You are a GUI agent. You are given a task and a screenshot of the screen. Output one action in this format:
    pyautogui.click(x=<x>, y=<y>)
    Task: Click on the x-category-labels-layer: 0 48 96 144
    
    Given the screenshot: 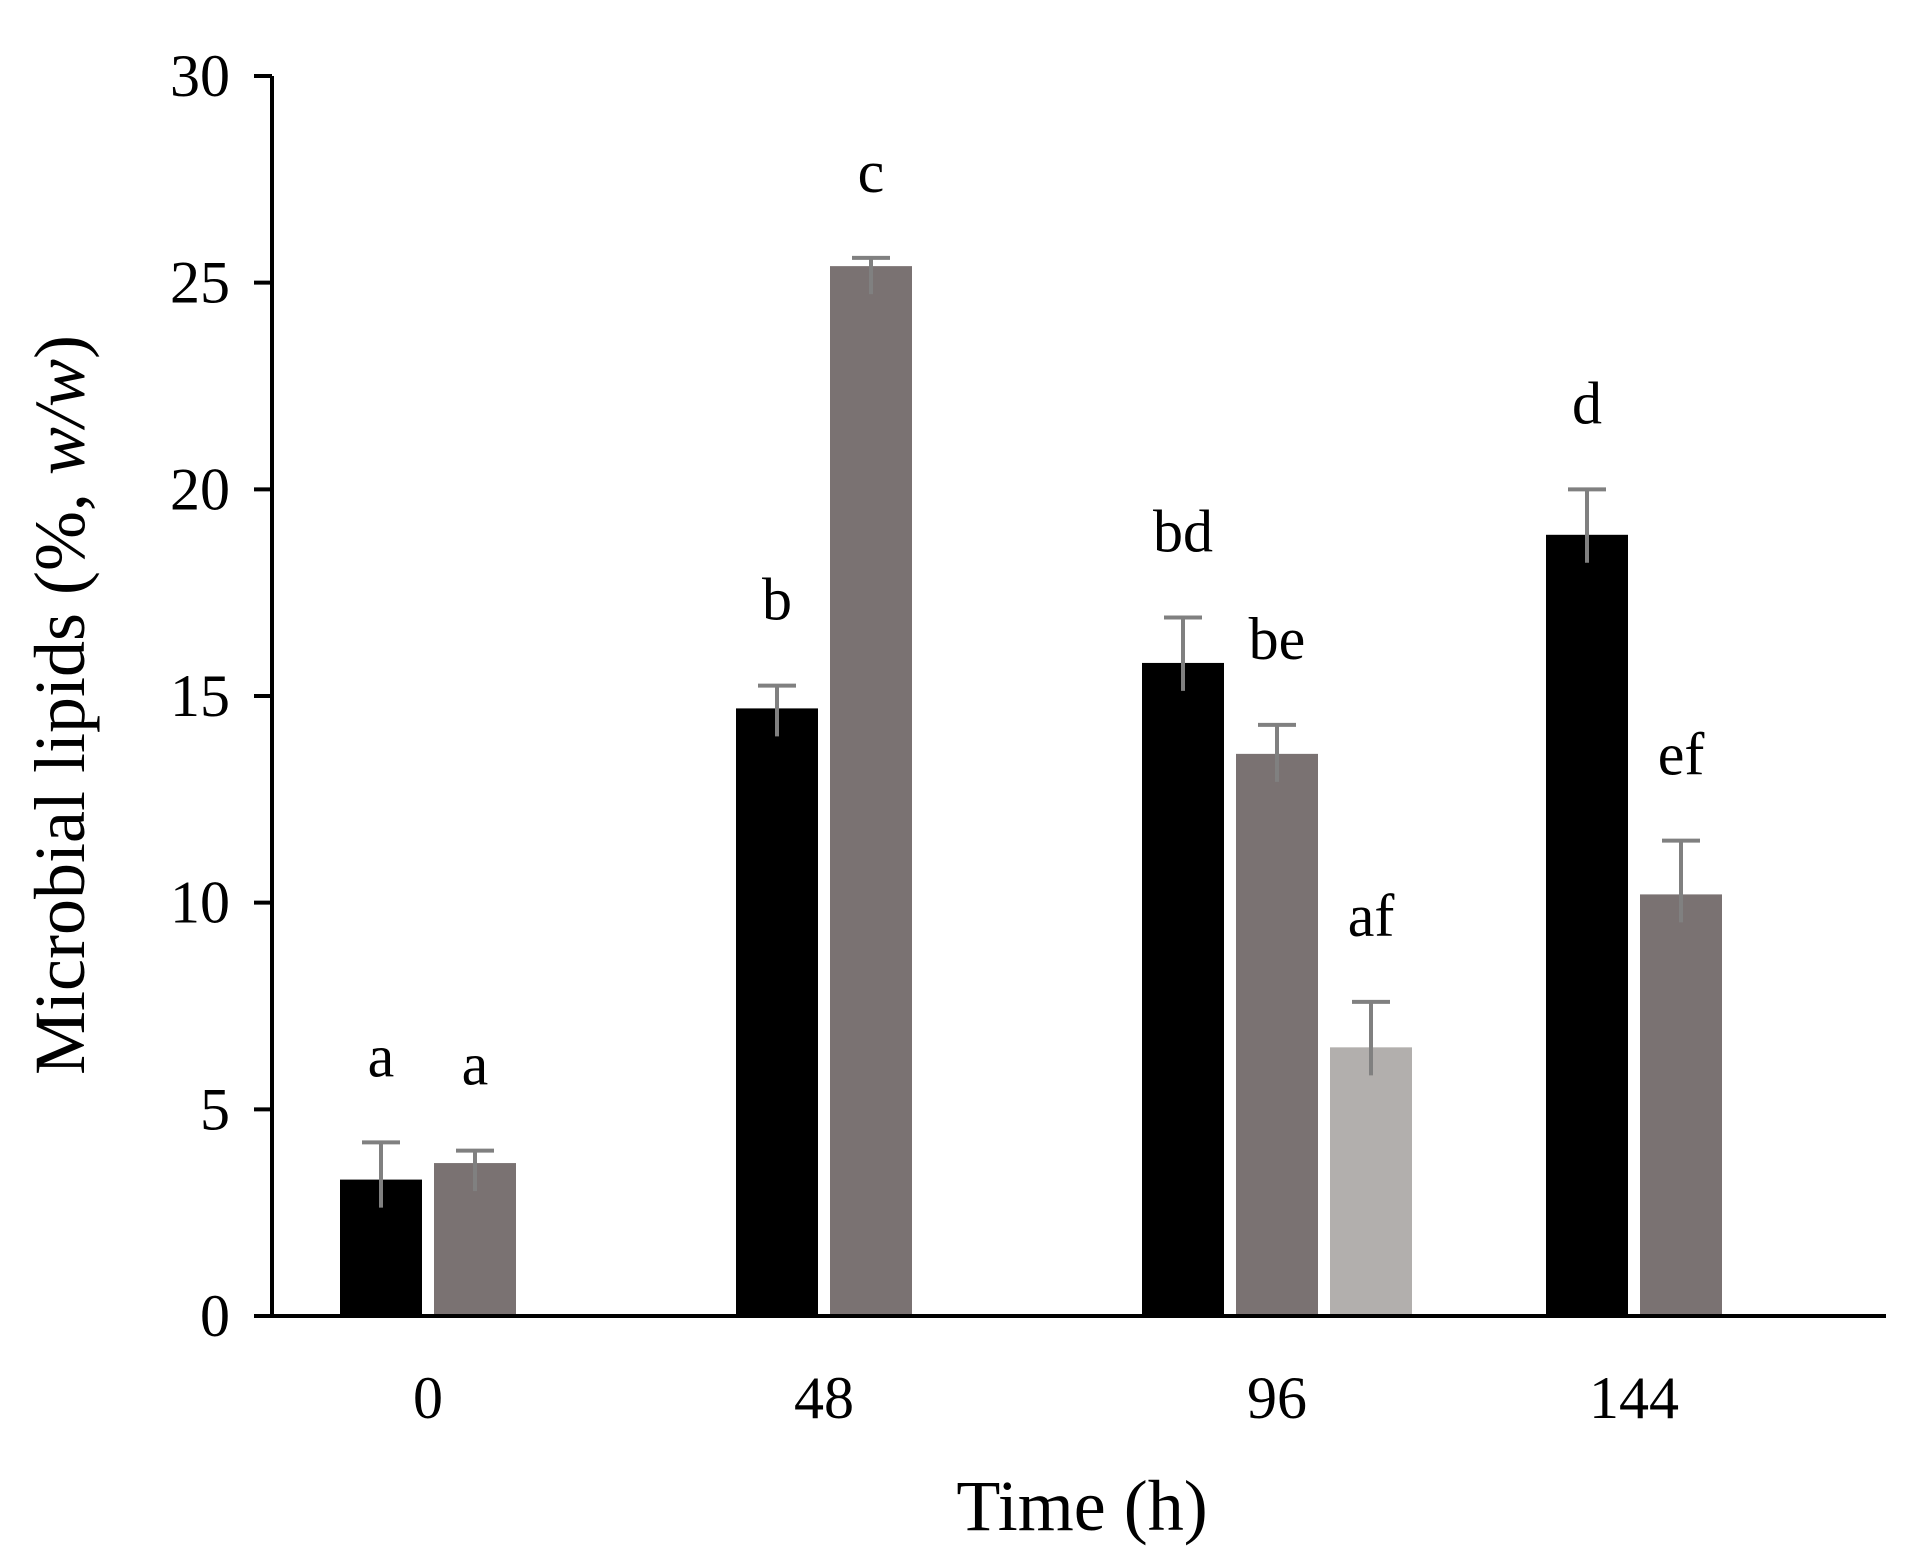 What is the action you would take?
    pyautogui.click(x=1046, y=1398)
    